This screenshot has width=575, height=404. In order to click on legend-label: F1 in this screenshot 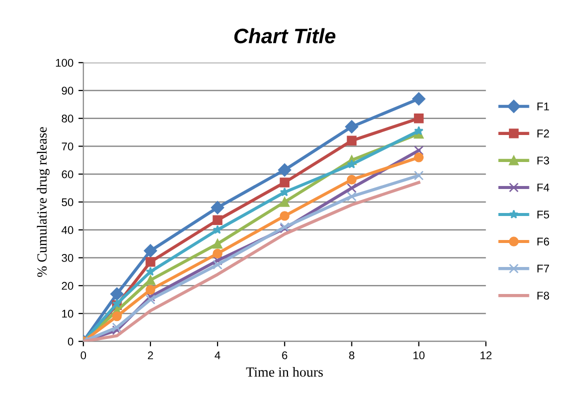, I will do `click(543, 106)`.